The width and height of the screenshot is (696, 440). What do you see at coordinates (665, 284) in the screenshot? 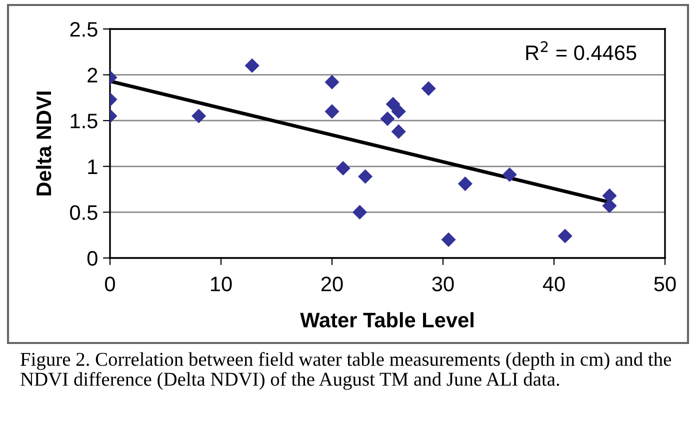
I see `x-tick-label: 50` at bounding box center [665, 284].